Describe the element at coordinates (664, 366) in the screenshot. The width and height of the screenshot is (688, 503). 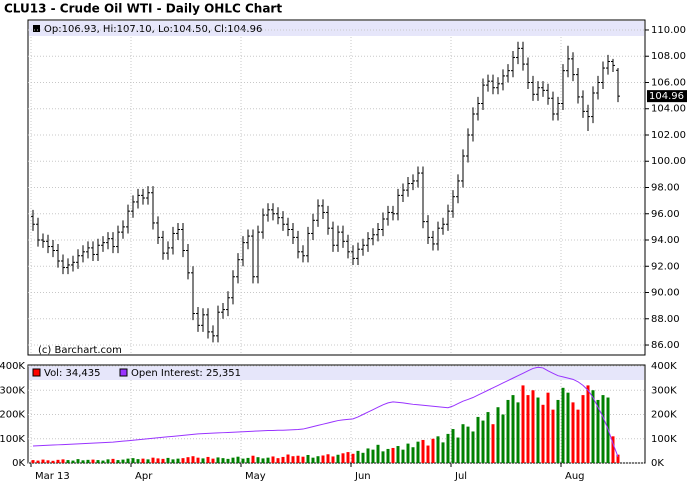
I see `y-tick-label-right: 400K` at that location.